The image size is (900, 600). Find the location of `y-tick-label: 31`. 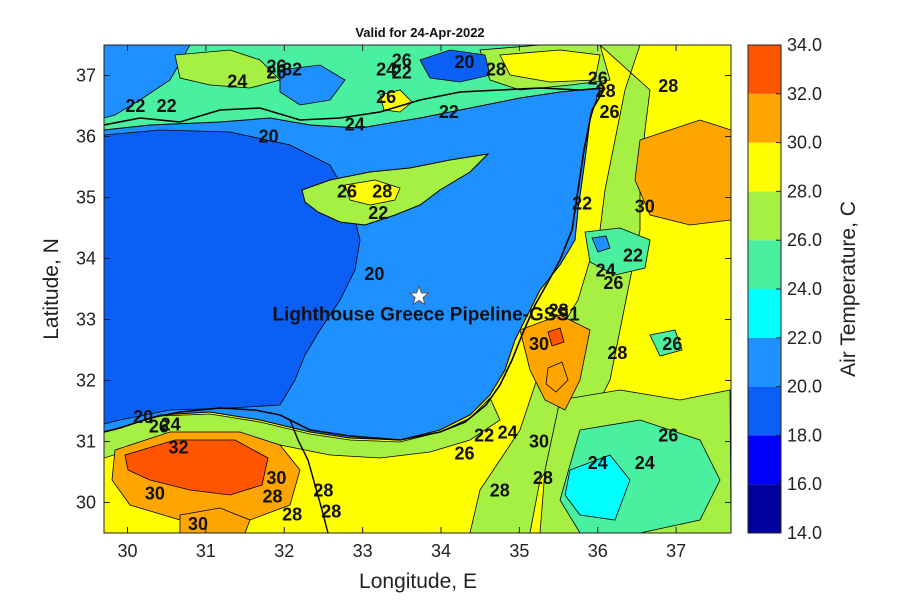

y-tick-label: 31 is located at coordinates (86, 442).